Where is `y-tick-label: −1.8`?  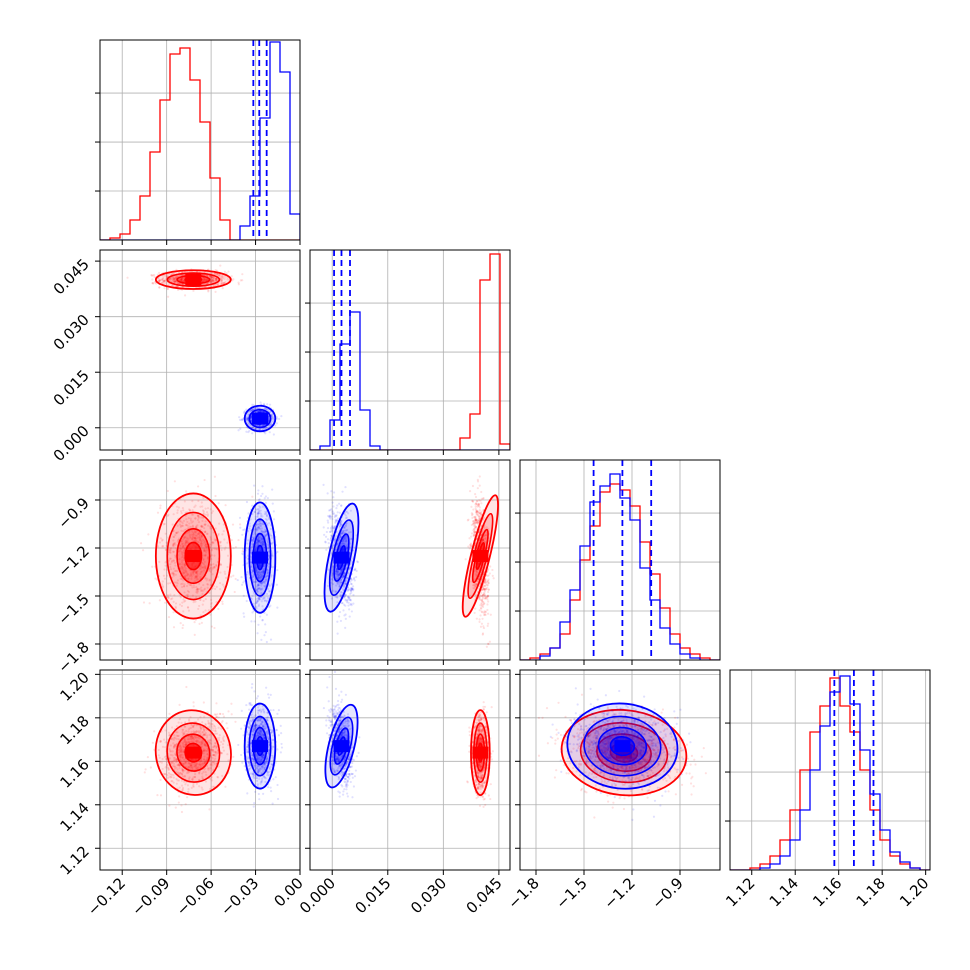 y-tick-label: −1.8 is located at coordinates (73, 657).